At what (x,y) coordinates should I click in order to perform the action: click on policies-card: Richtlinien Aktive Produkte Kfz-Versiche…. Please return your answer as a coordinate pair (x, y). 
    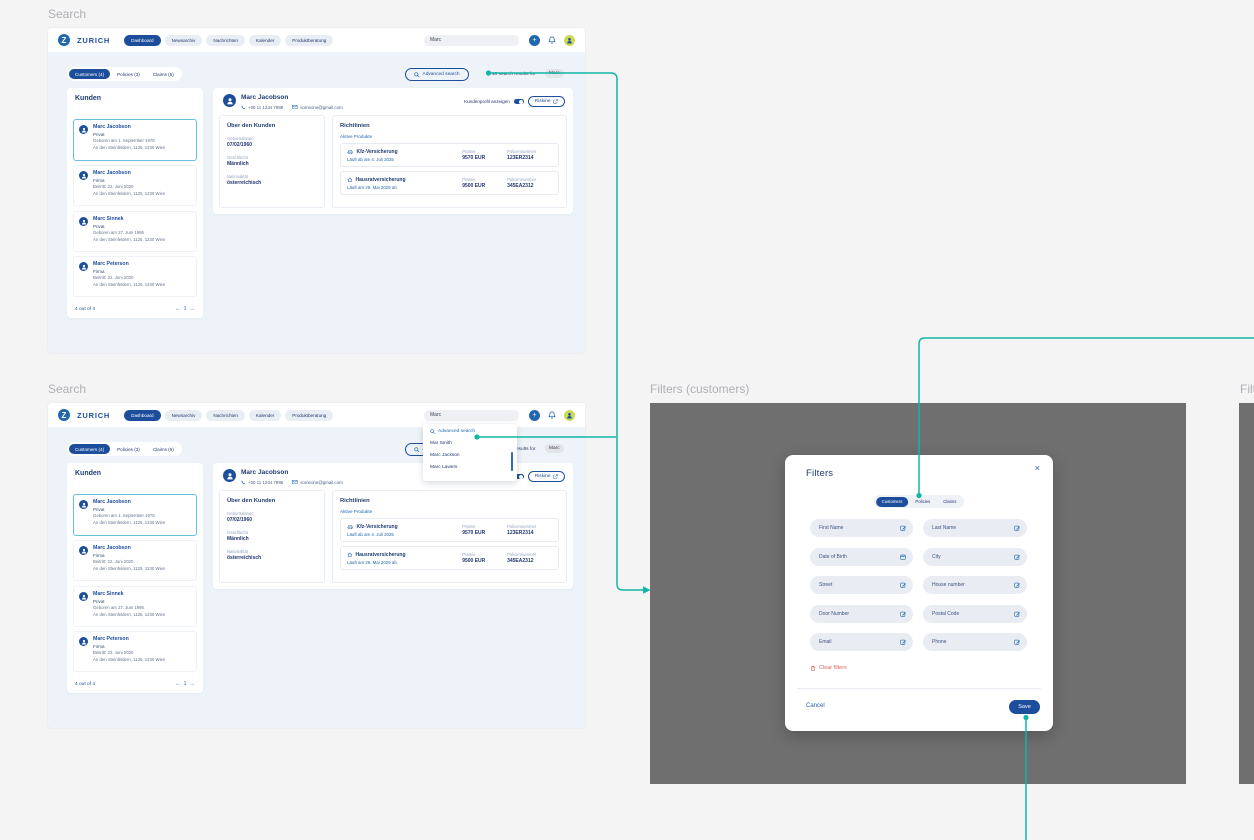
    Looking at the image, I should click on (449, 161).